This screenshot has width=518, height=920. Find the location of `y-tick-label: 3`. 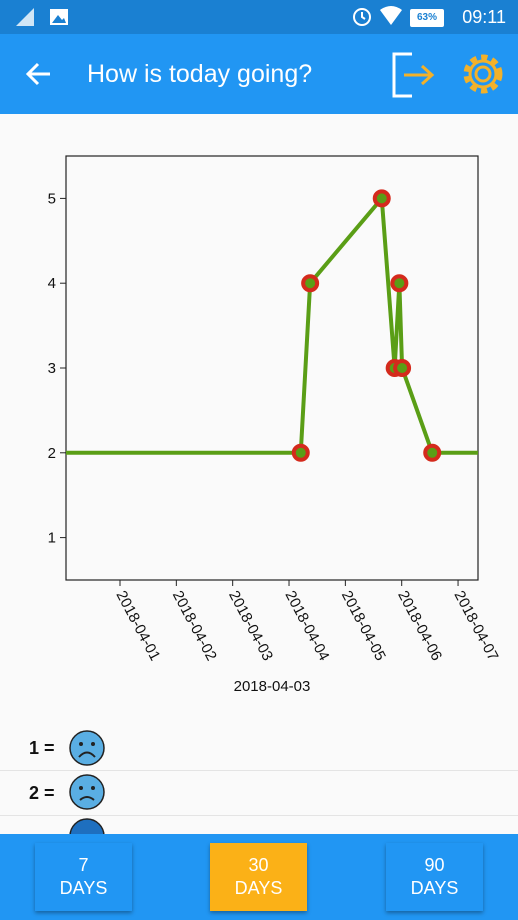

y-tick-label: 3 is located at coordinates (52, 368).